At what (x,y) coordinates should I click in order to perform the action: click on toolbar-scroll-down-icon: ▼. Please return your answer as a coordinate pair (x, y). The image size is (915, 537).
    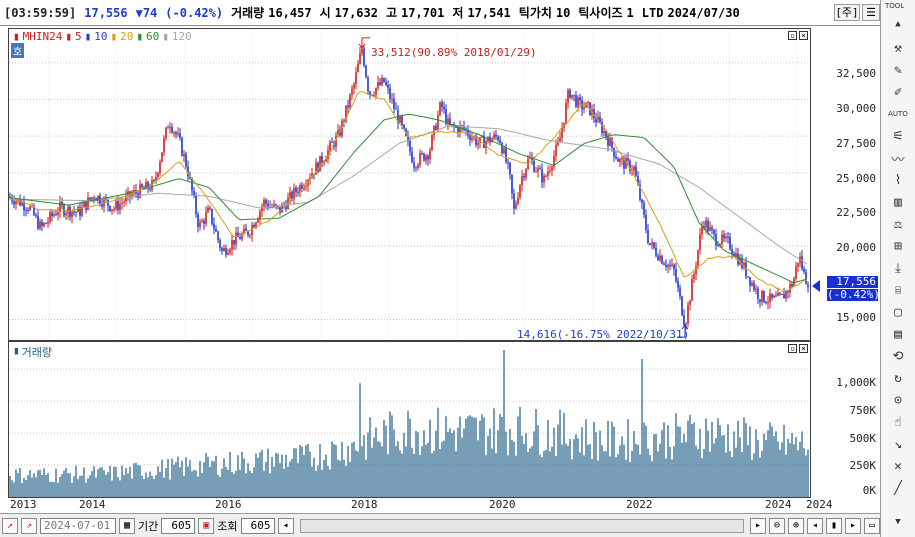
    Looking at the image, I should click on (898, 522).